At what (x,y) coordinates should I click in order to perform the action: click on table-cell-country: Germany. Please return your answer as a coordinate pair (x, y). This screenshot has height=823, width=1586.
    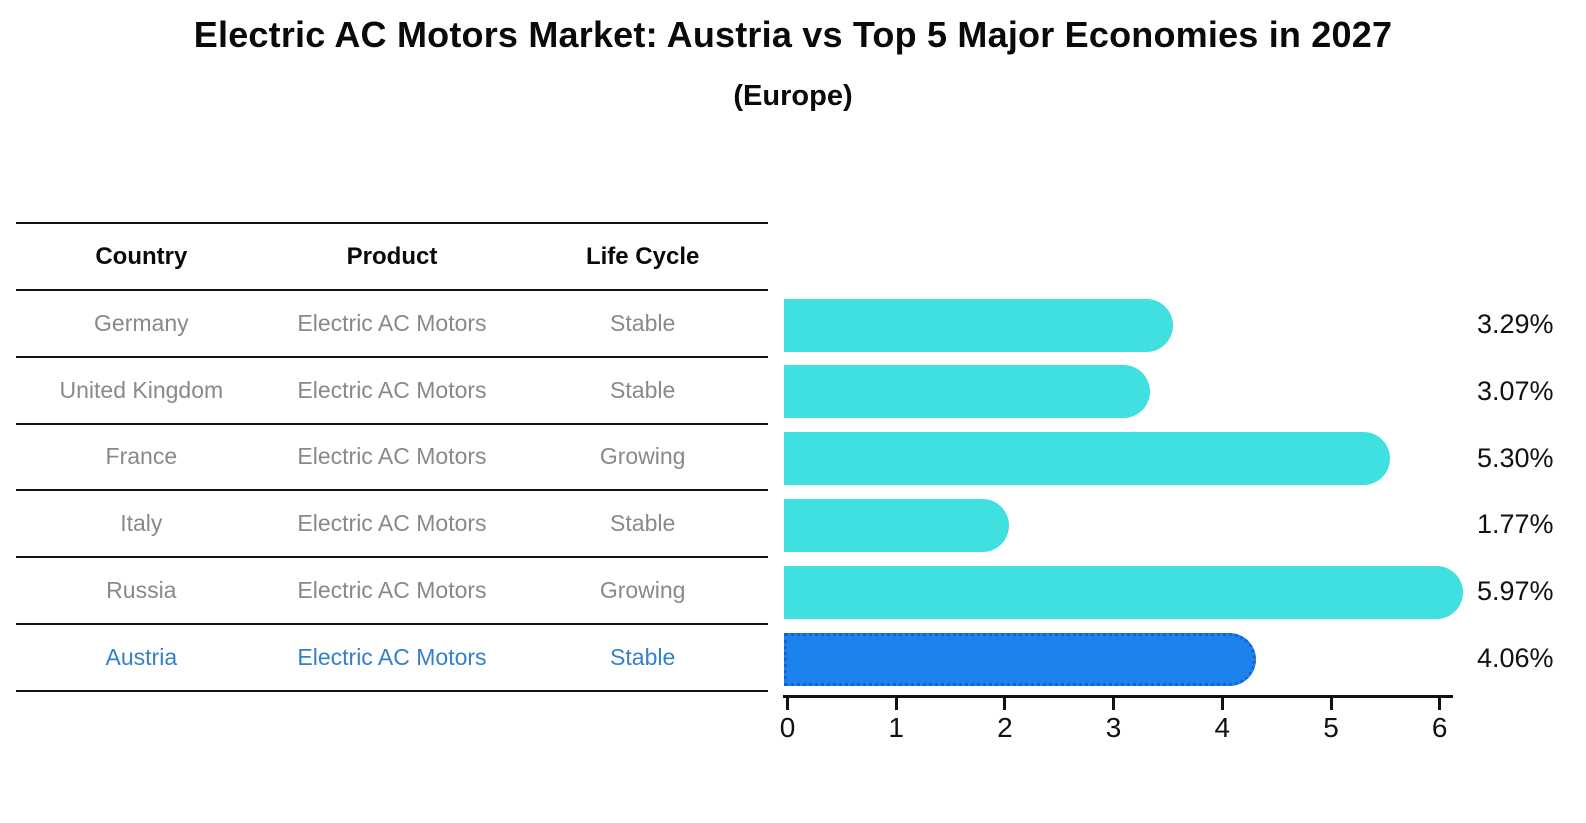
    Looking at the image, I should click on (141, 322).